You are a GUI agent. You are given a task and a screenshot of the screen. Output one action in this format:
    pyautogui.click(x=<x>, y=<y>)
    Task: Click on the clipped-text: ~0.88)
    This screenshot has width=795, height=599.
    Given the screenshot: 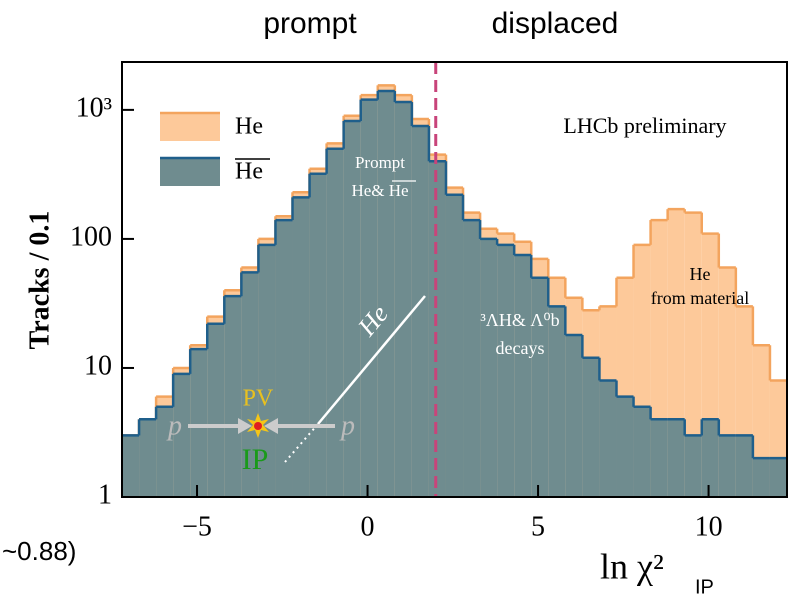 What is the action you would take?
    pyautogui.click(x=39, y=551)
    